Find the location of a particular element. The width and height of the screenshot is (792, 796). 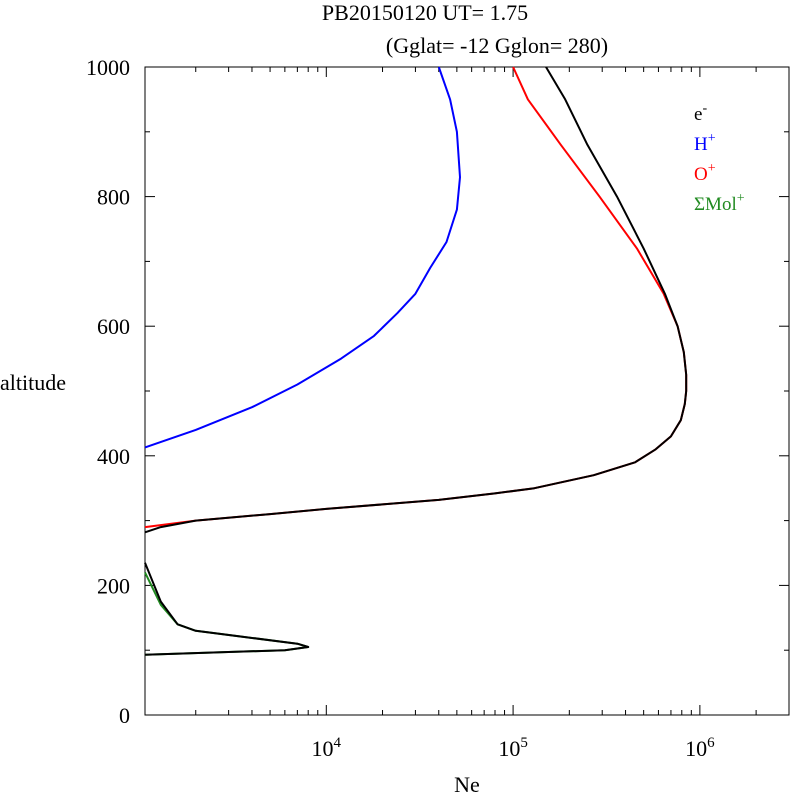

y-tick-label: 200 is located at coordinates (113, 585).